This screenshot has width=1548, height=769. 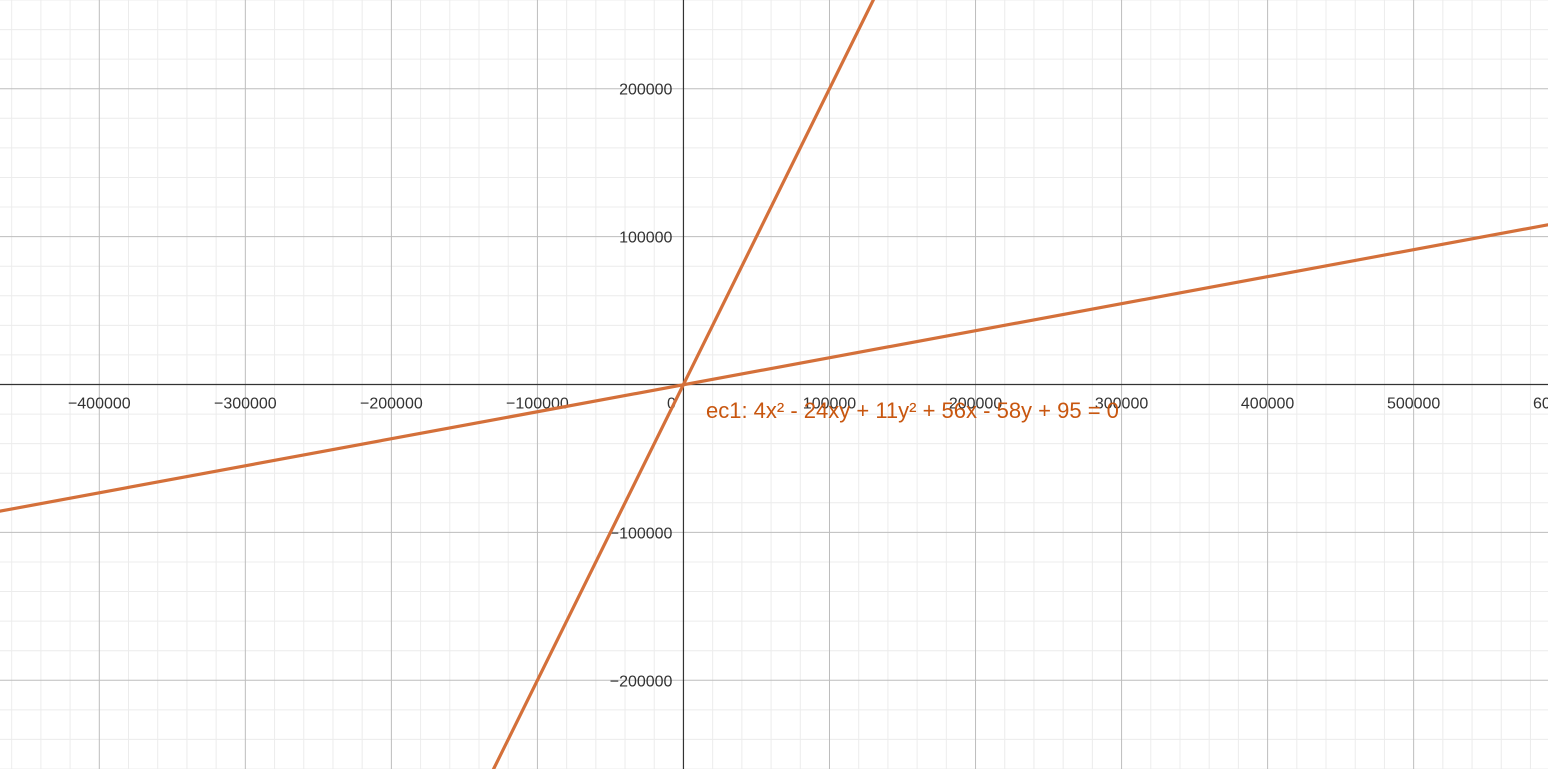 What do you see at coordinates (641, 533) in the screenshot?
I see `y-tick-label: −100000` at bounding box center [641, 533].